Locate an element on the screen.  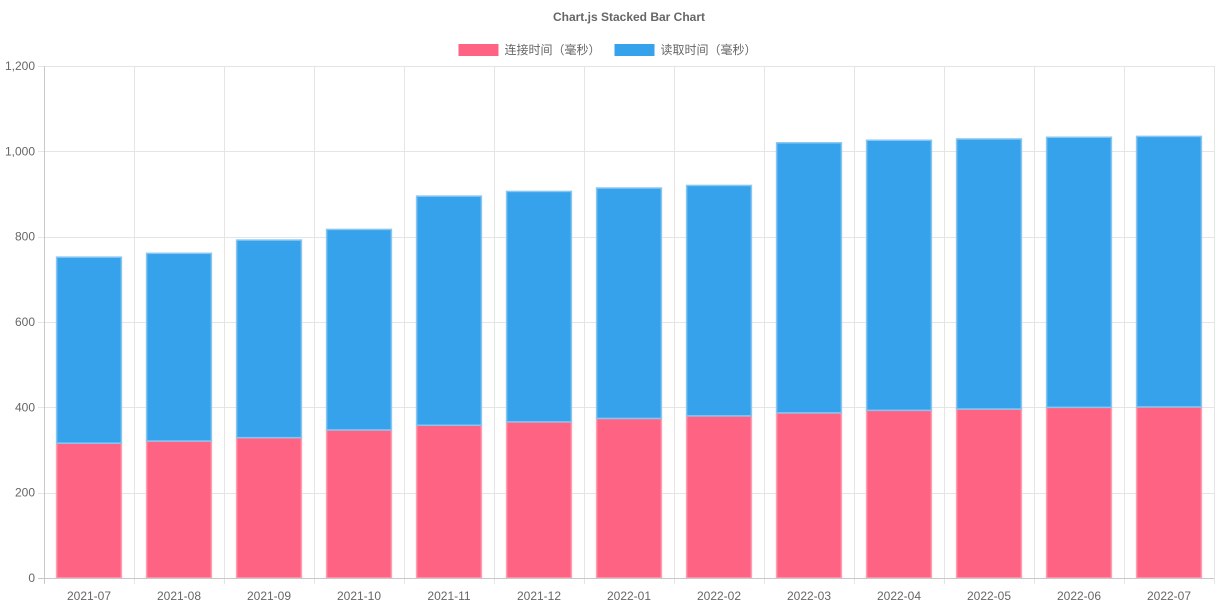
x-tick-label: 2021-11 is located at coordinates (448, 596).